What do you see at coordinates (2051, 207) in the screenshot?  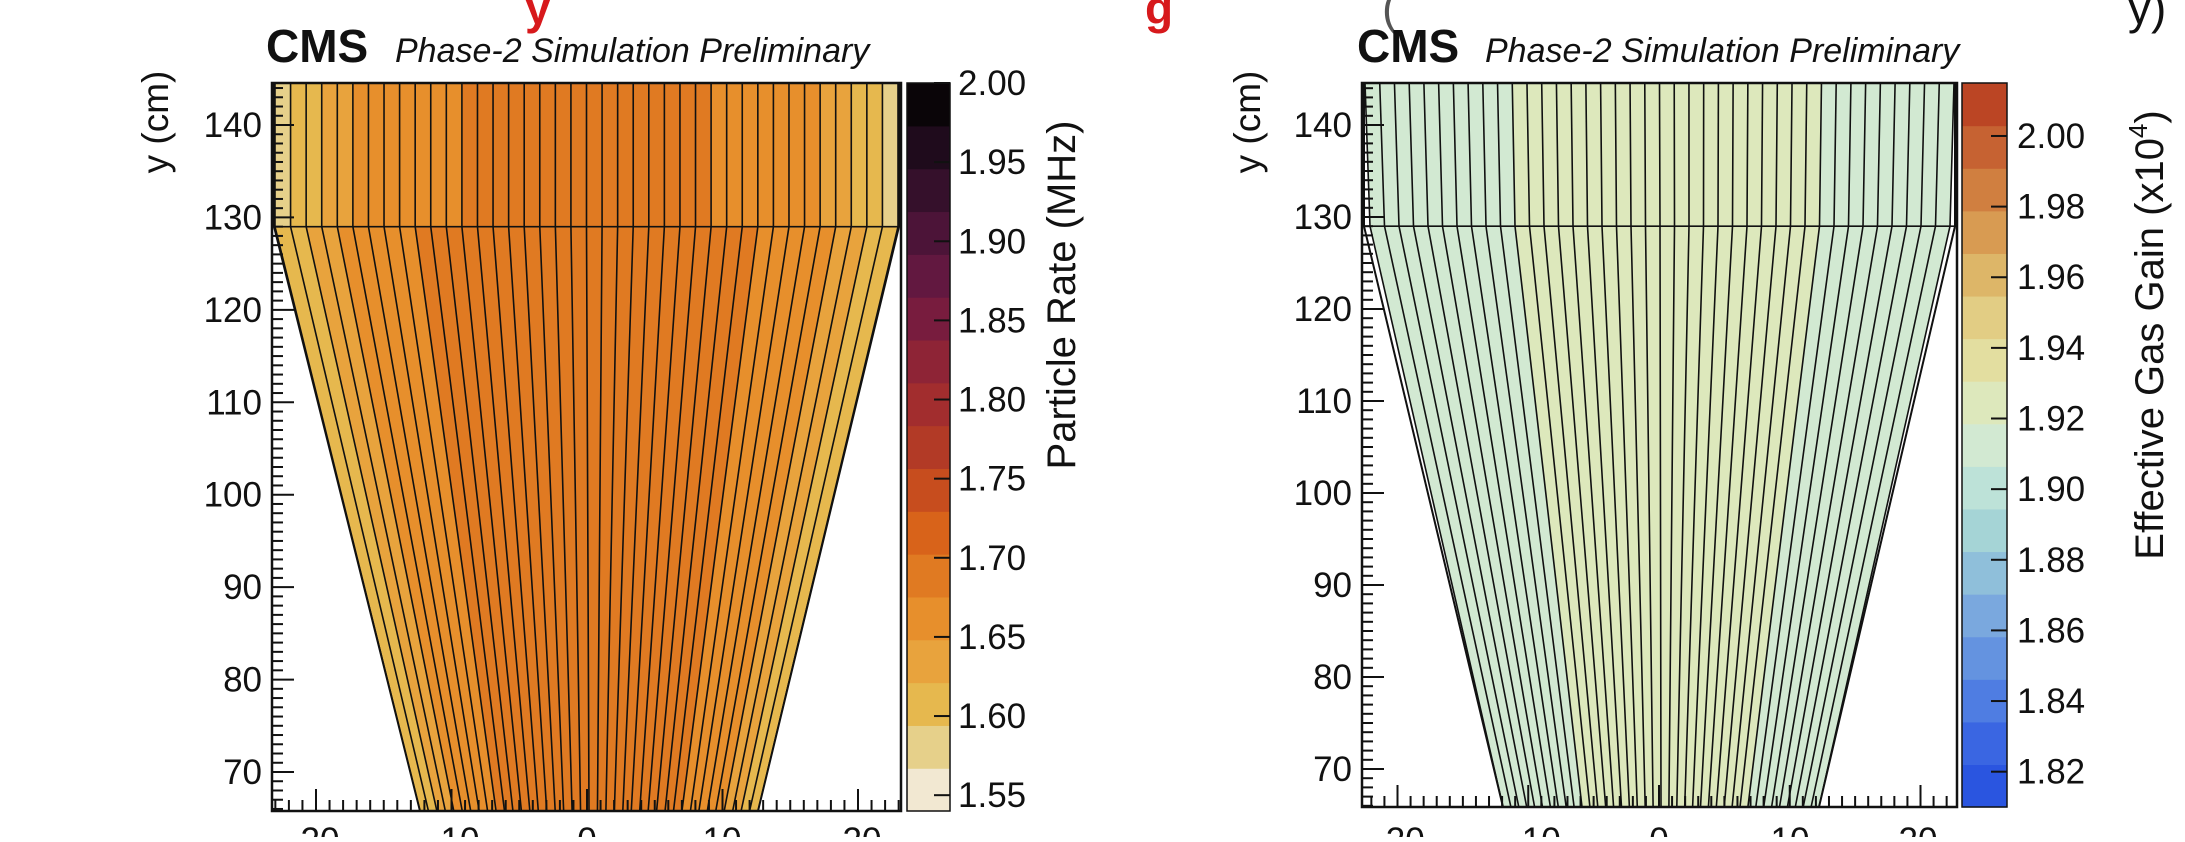 I see `z-tick-label: 1.98` at bounding box center [2051, 207].